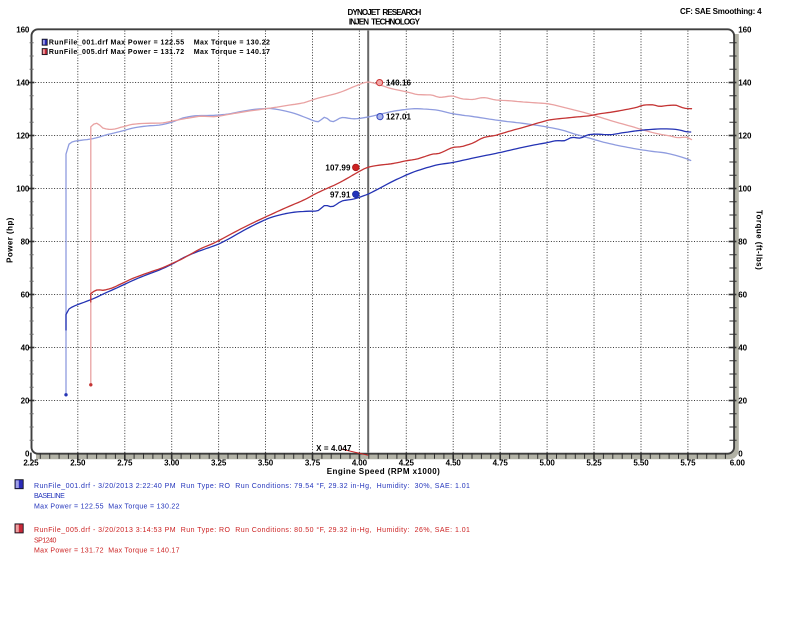  What do you see at coordinates (548, 463) in the screenshot?
I see `svg-text: 5.00` at bounding box center [548, 463].